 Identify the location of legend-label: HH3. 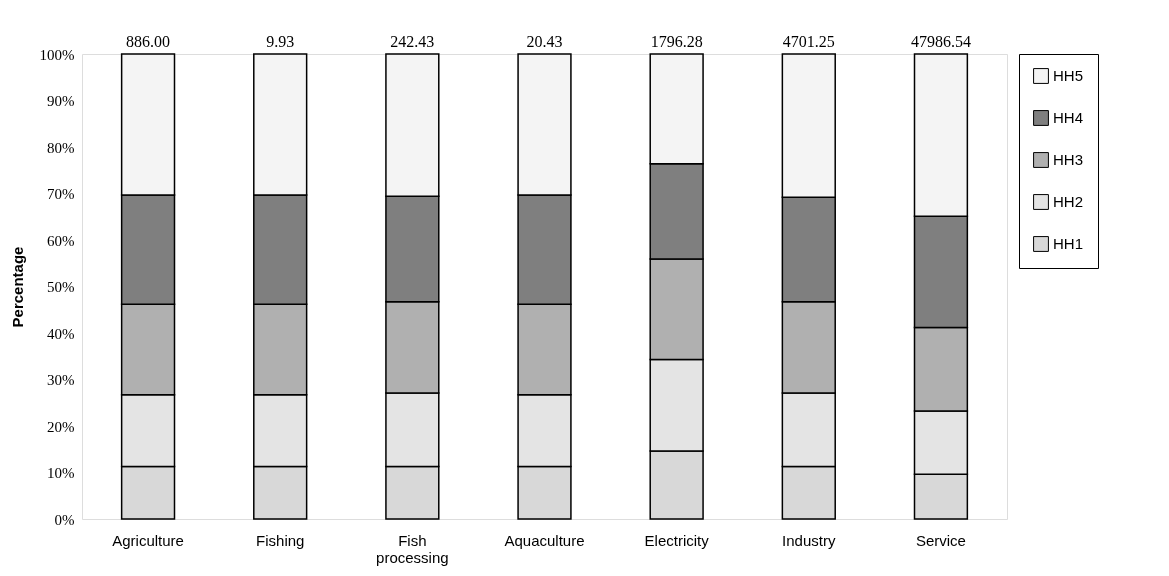
(1068, 159).